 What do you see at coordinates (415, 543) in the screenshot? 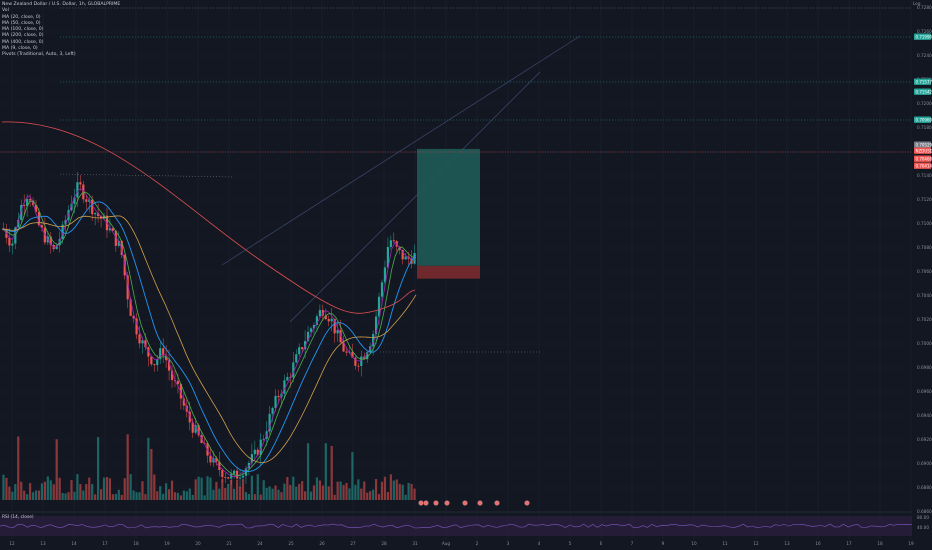
I see `time-axis-label: 31` at bounding box center [415, 543].